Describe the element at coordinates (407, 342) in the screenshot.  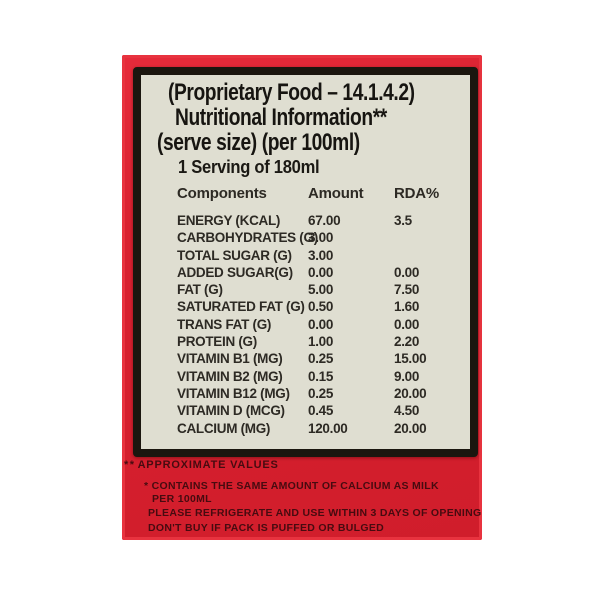
I see `rda-value: 2.20` at that location.